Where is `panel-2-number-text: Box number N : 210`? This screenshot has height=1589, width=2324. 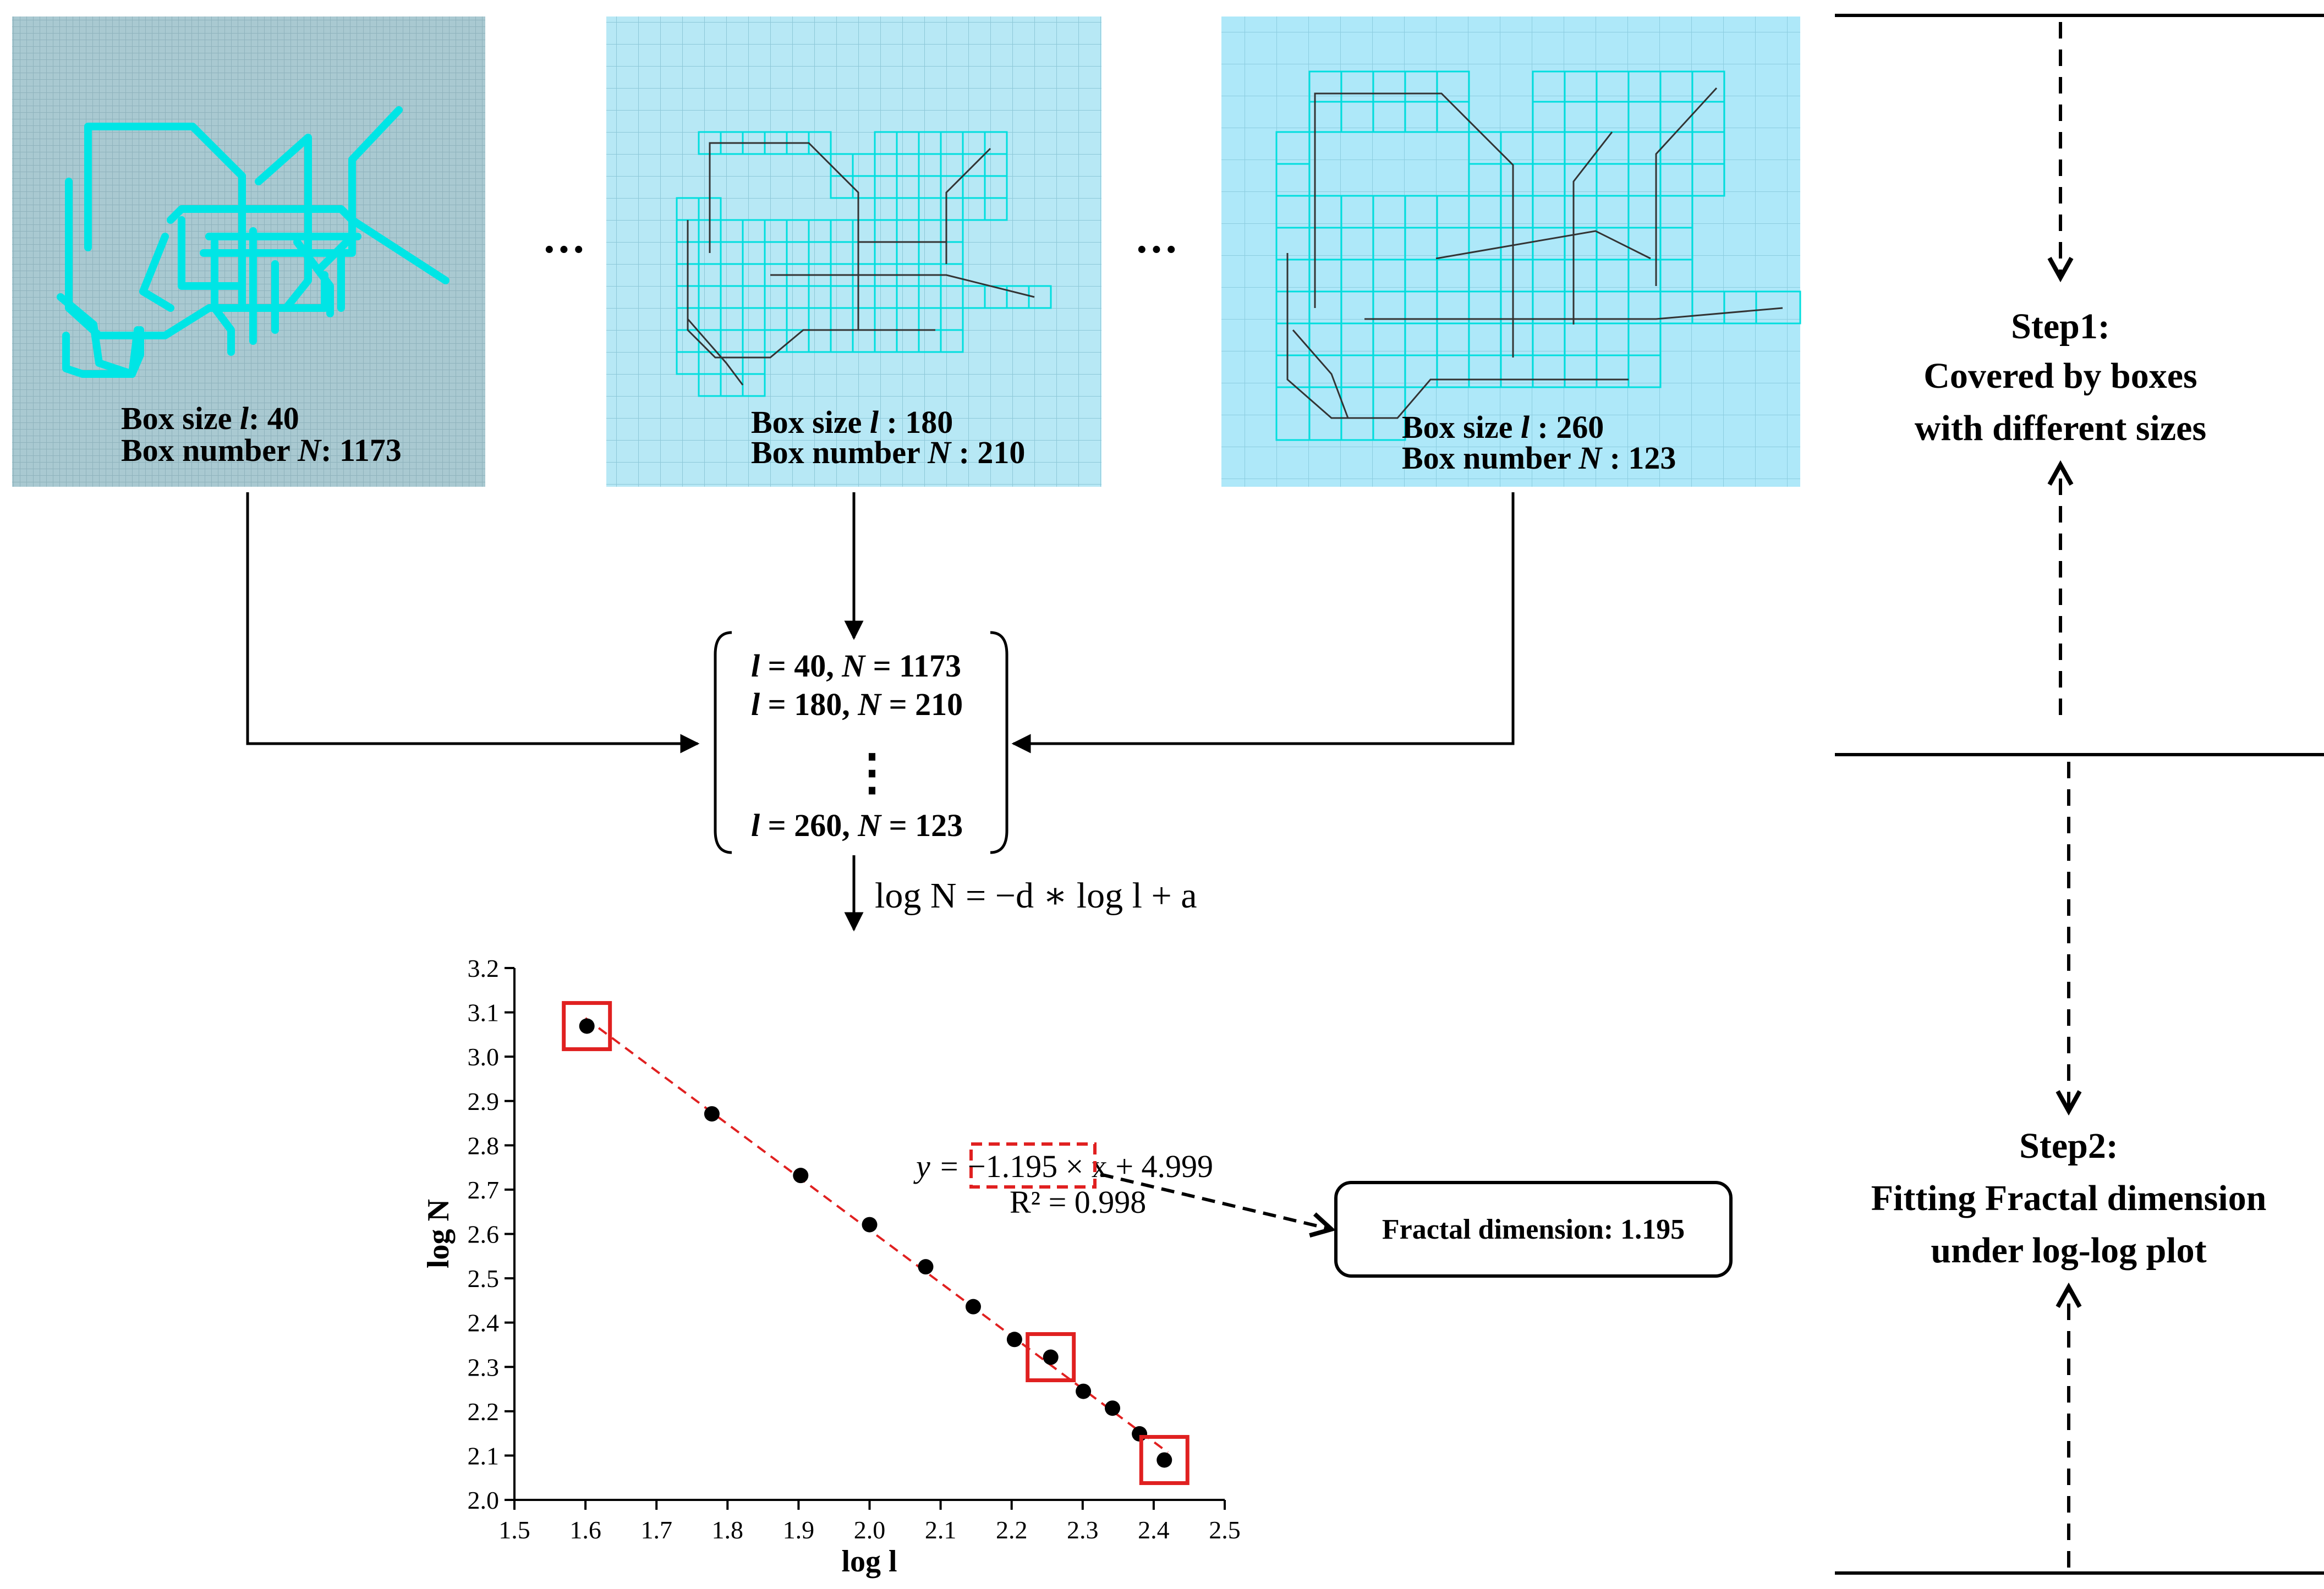
panel-2-number-text: Box number N : 210 is located at coordinates (888, 453).